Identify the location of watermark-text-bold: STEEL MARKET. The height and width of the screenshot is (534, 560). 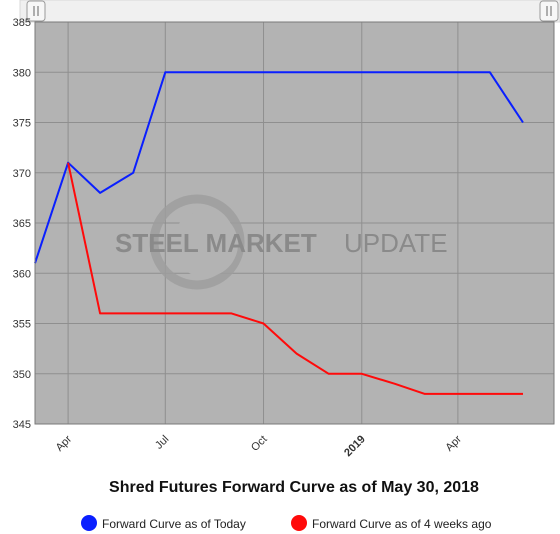
(216, 243).